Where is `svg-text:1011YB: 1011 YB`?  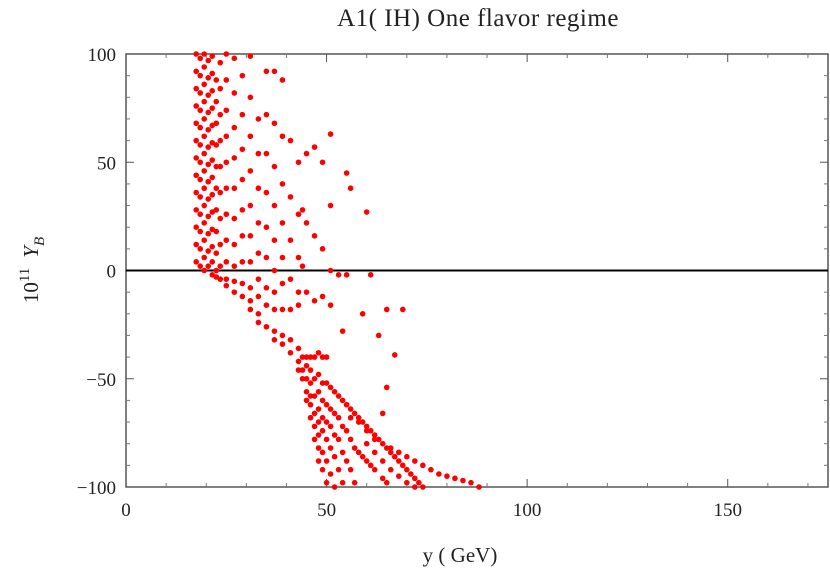 svg-text:1011YB: 1011 YB is located at coordinates (32, 270).